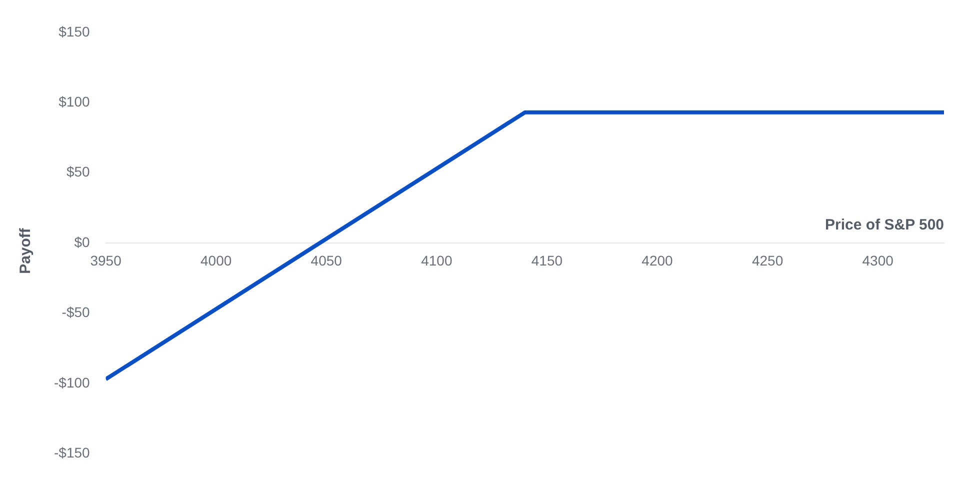  What do you see at coordinates (326, 260) in the screenshot?
I see `x-tick-label: 4050` at bounding box center [326, 260].